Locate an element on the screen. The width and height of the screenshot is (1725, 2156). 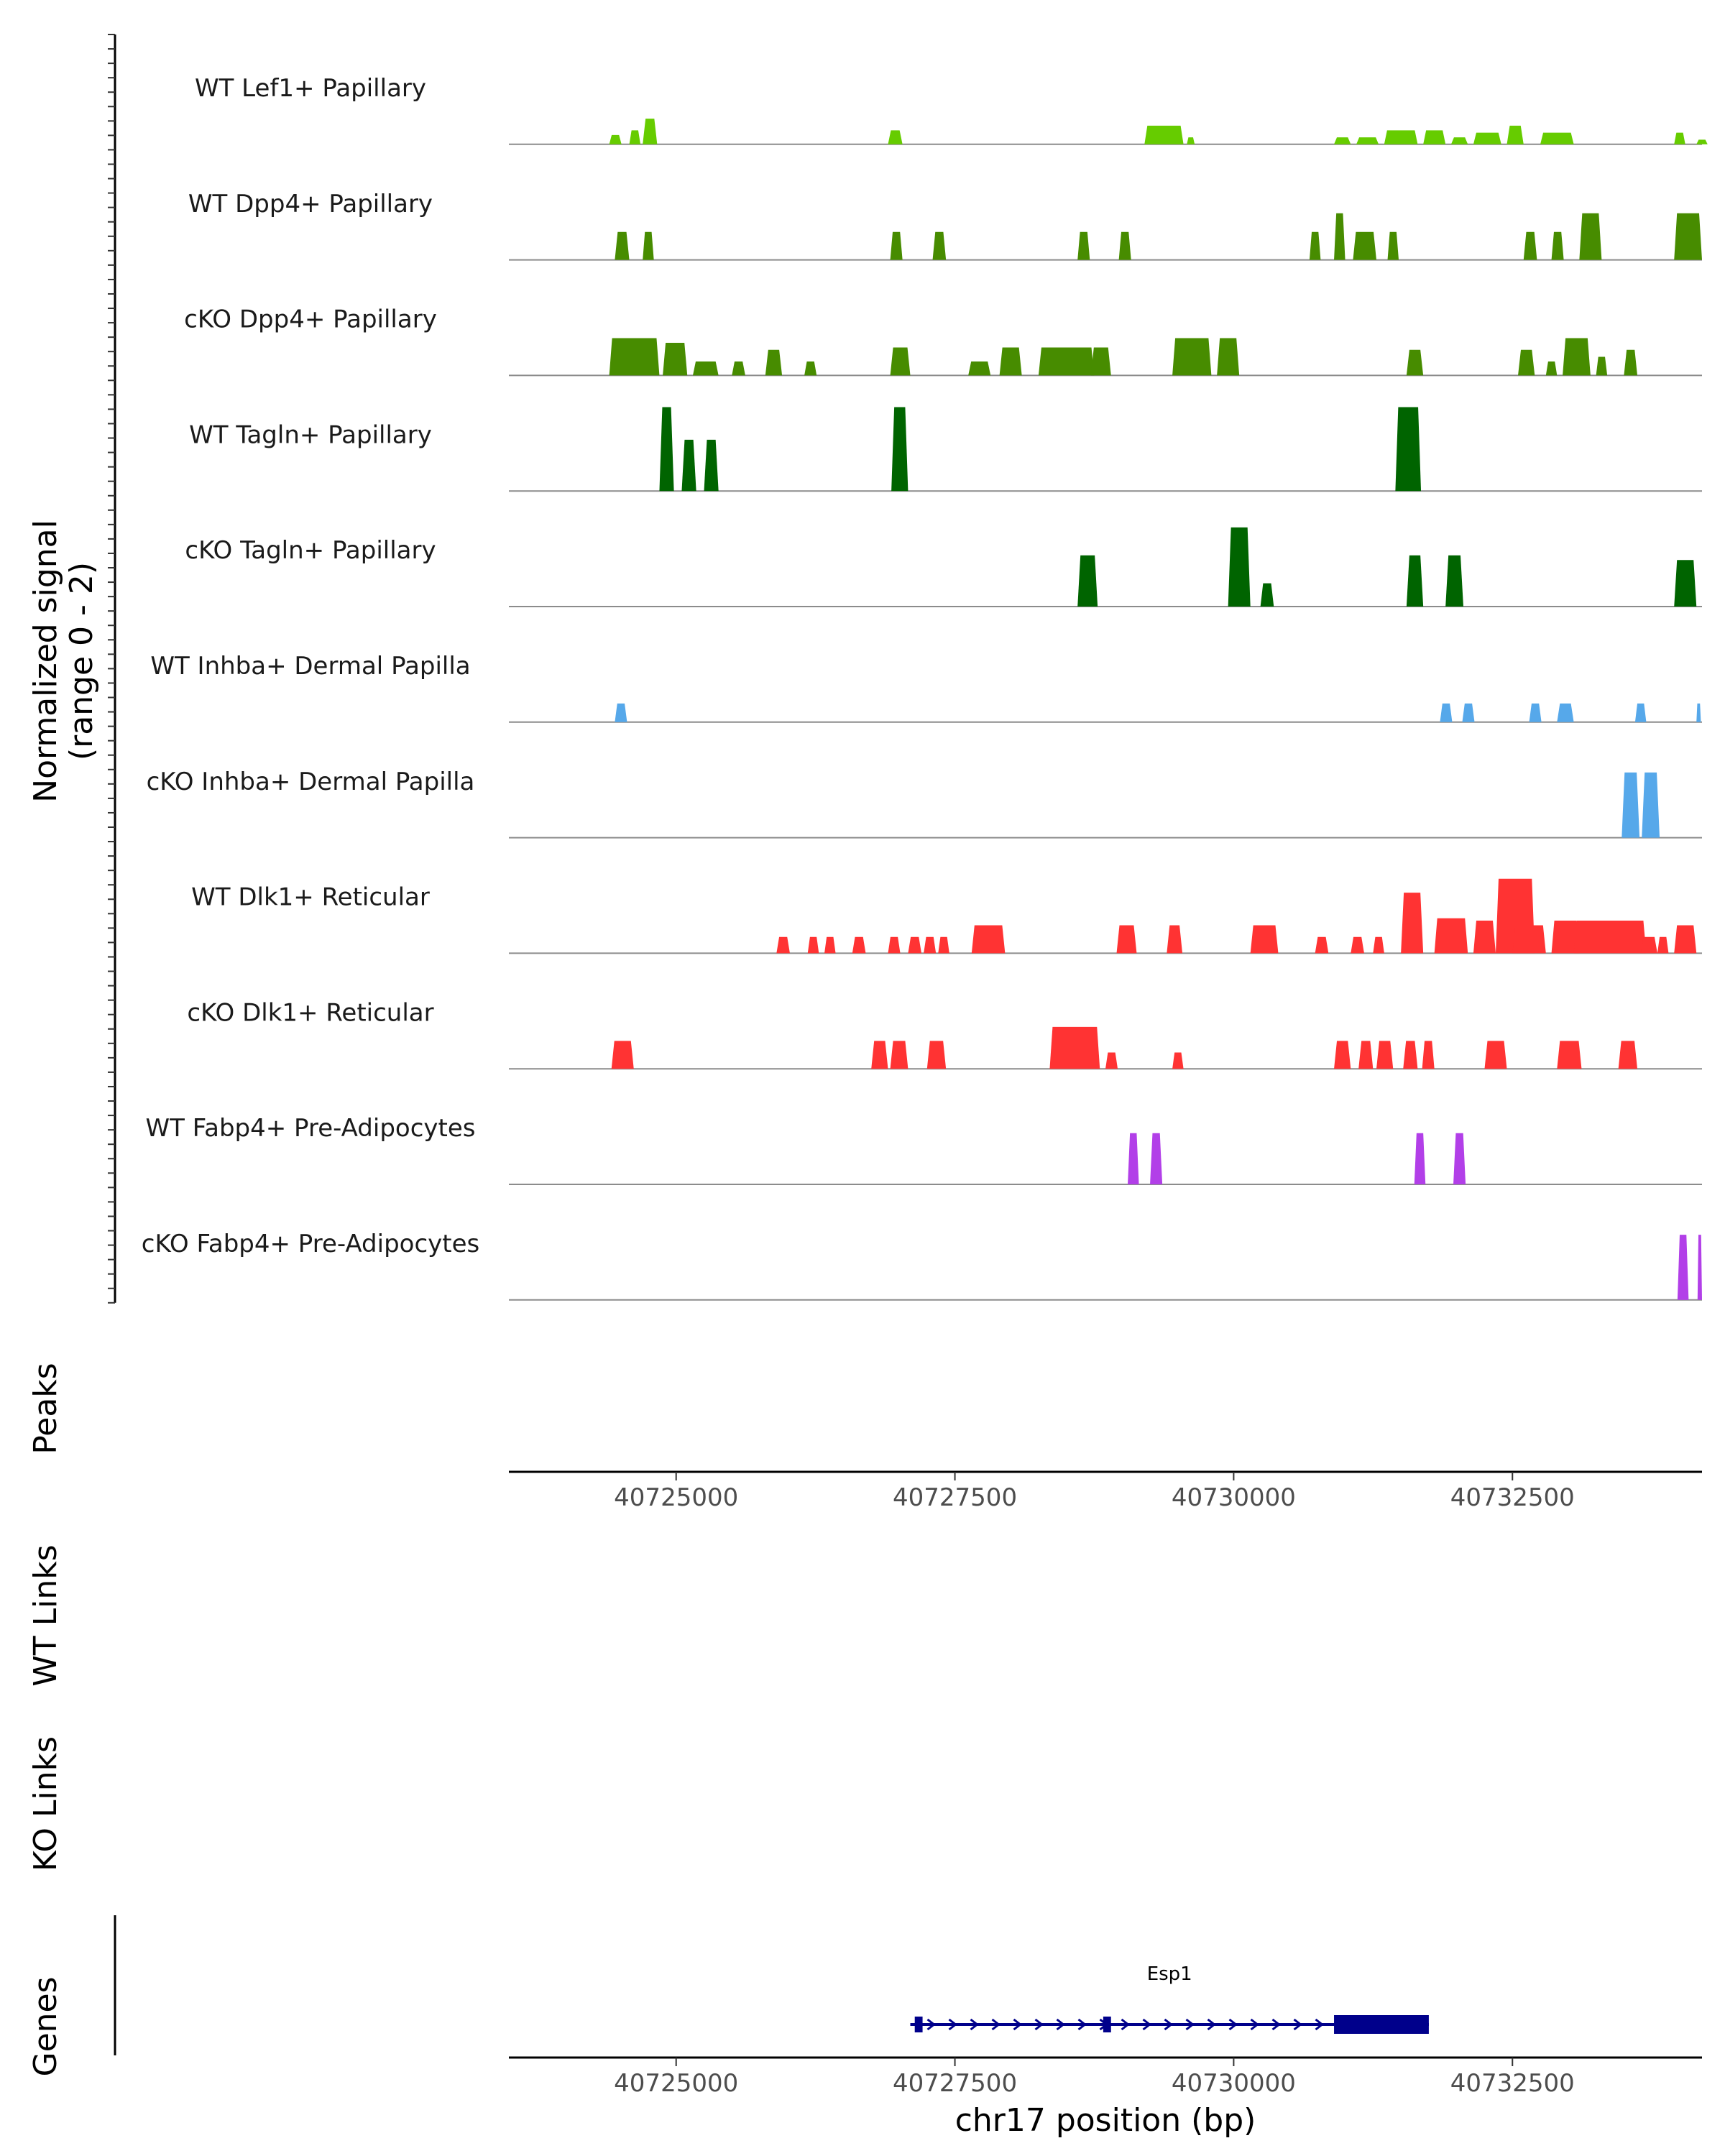
x-tick-label: 40732500 is located at coordinates (1512, 2083).